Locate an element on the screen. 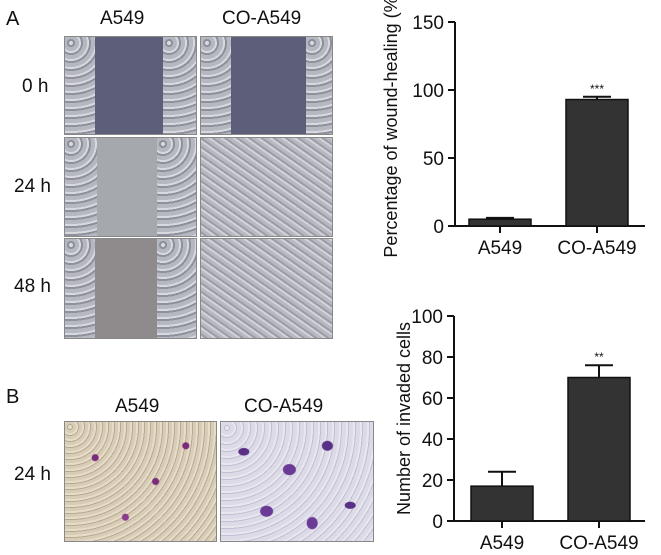 The width and height of the screenshot is (661, 555). panel-b-letter: B is located at coordinates (13, 397).